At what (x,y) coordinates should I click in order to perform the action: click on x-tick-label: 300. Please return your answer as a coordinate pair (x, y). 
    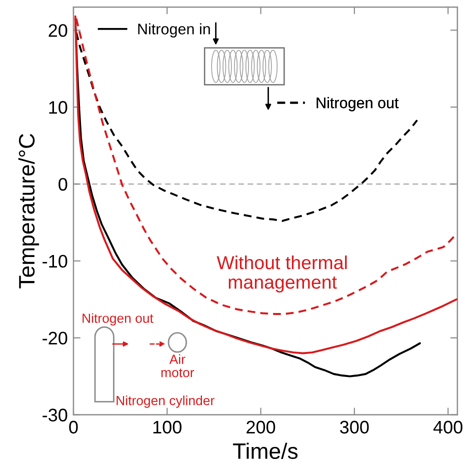
    Looking at the image, I should click on (354, 427).